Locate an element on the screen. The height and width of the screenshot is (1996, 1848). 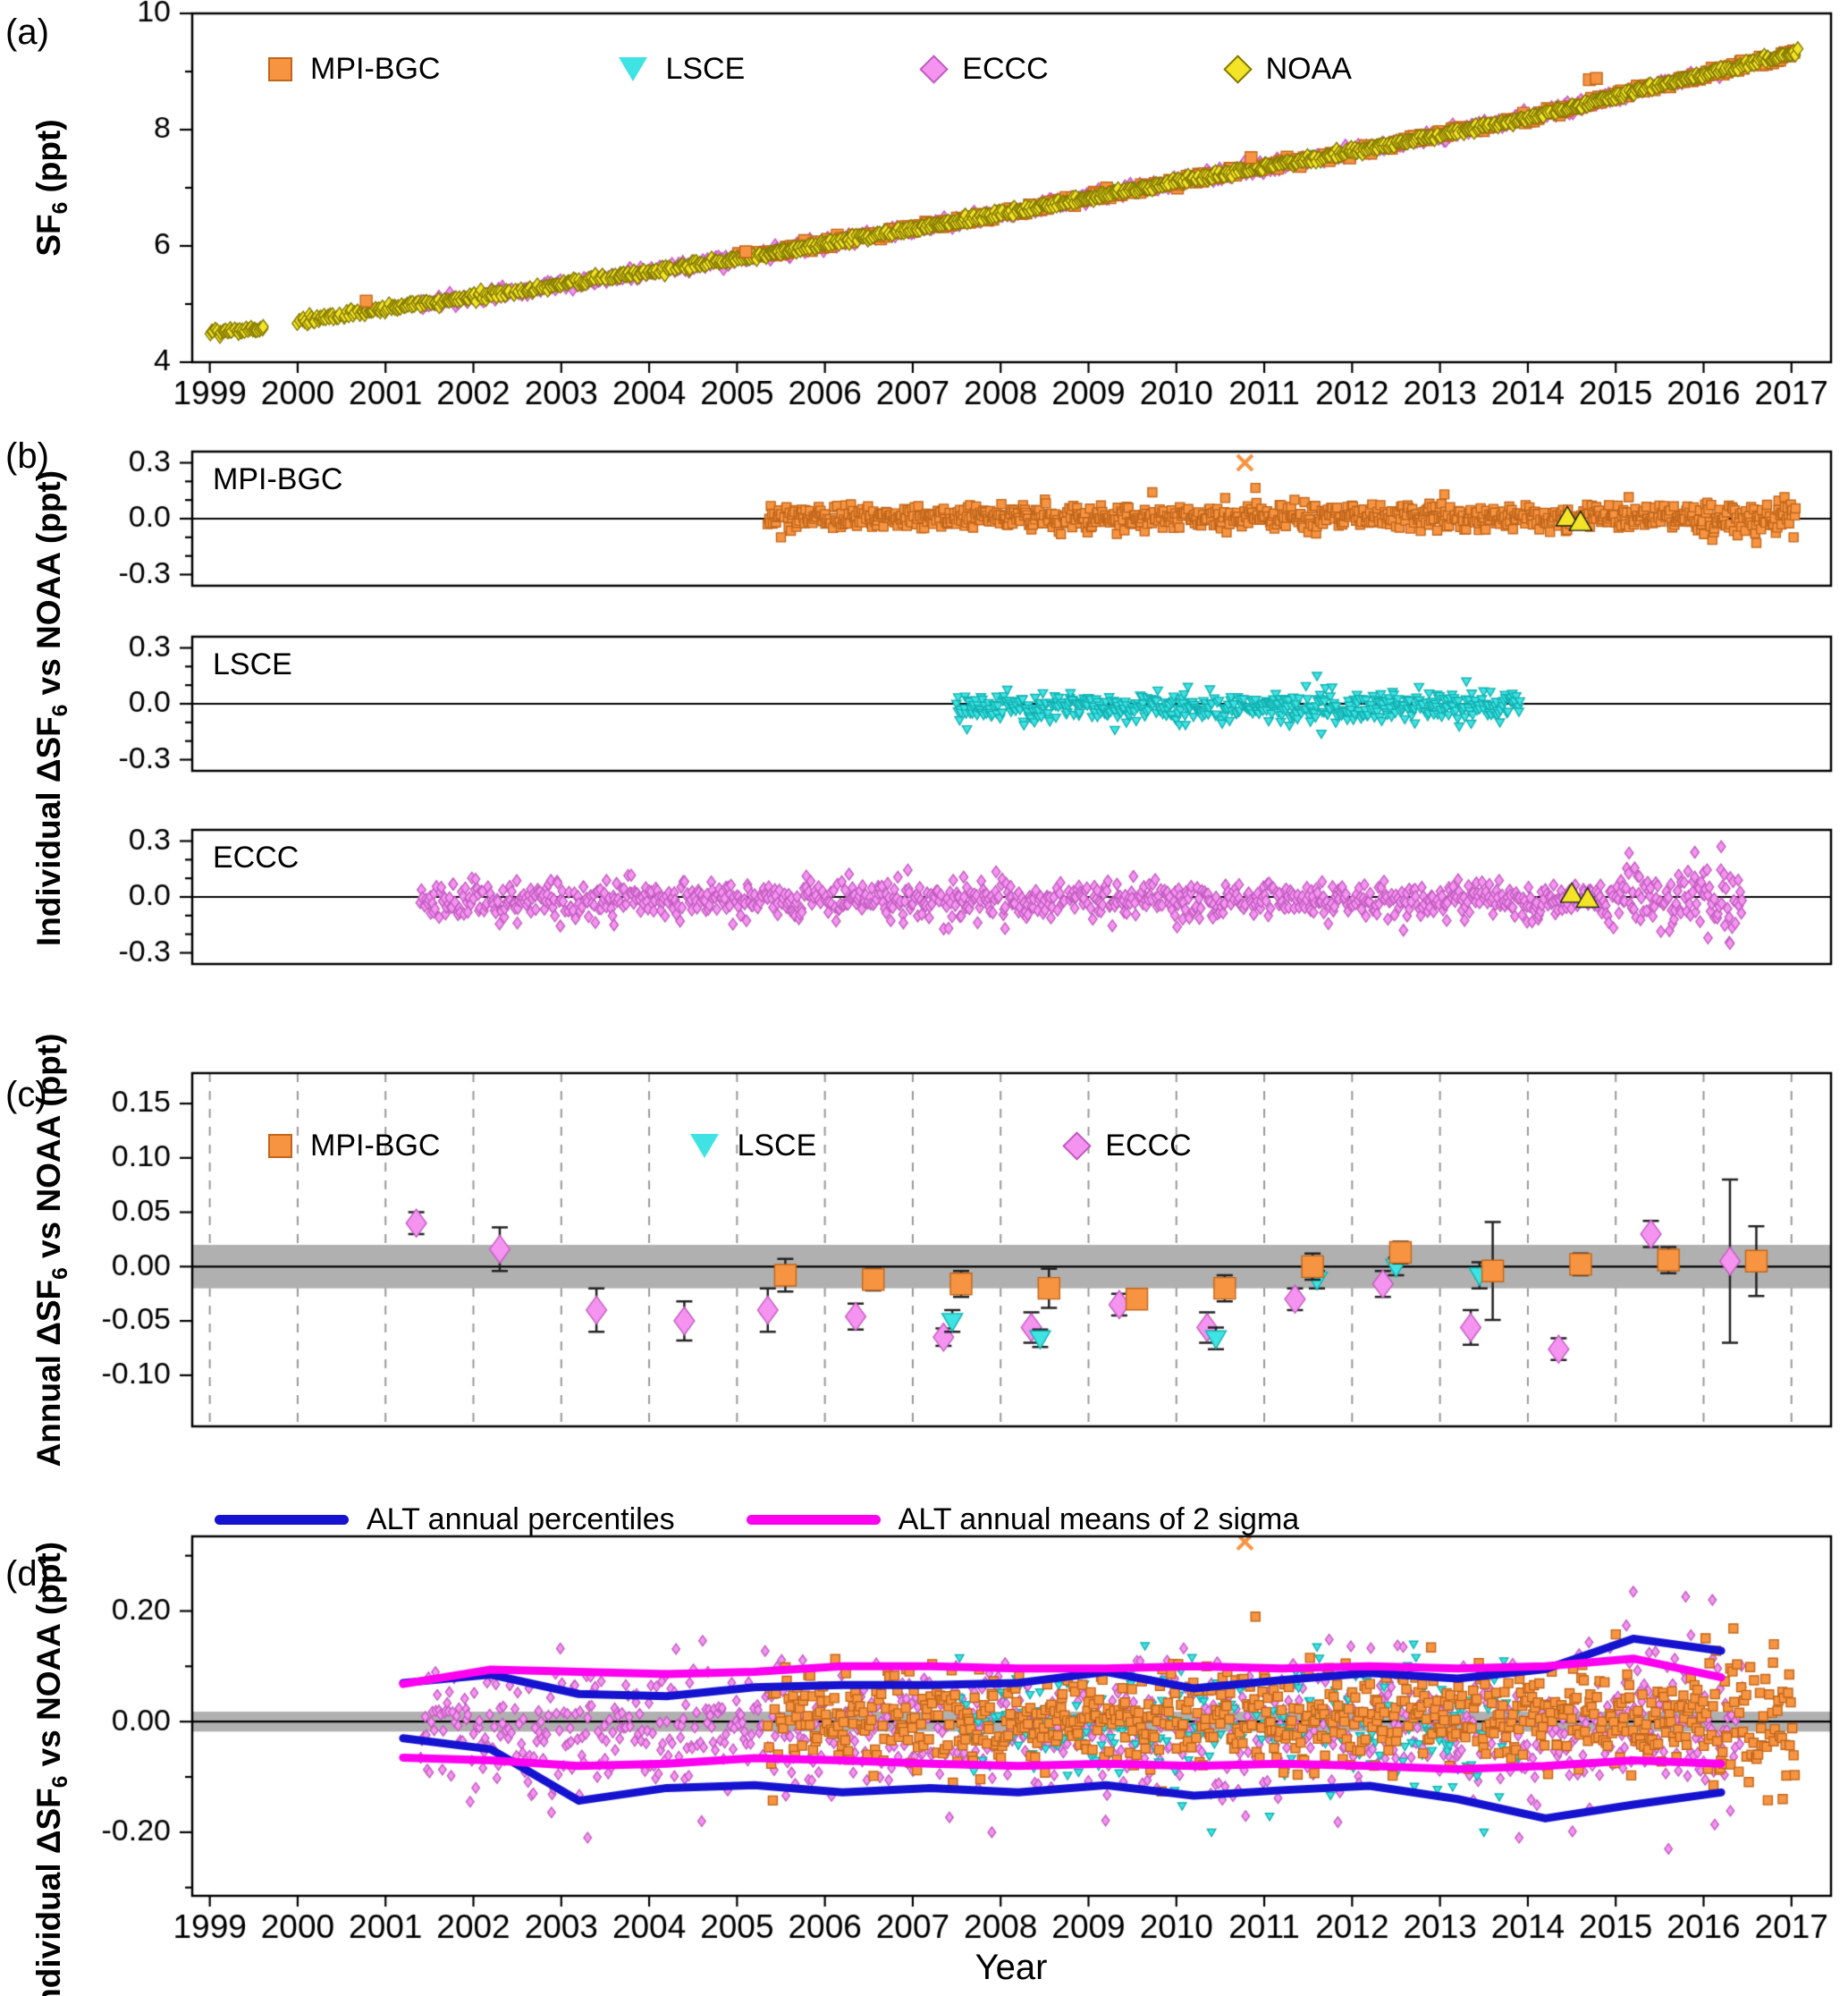
panel-d-ylabel: Individual ΔSF6 vs NOAA (ppt) is located at coordinates (51, 1768).